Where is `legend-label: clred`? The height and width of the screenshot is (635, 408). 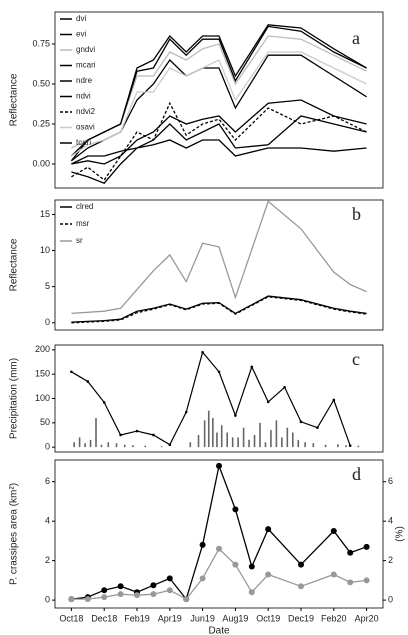
legend-label: clred is located at coordinates (84, 206).